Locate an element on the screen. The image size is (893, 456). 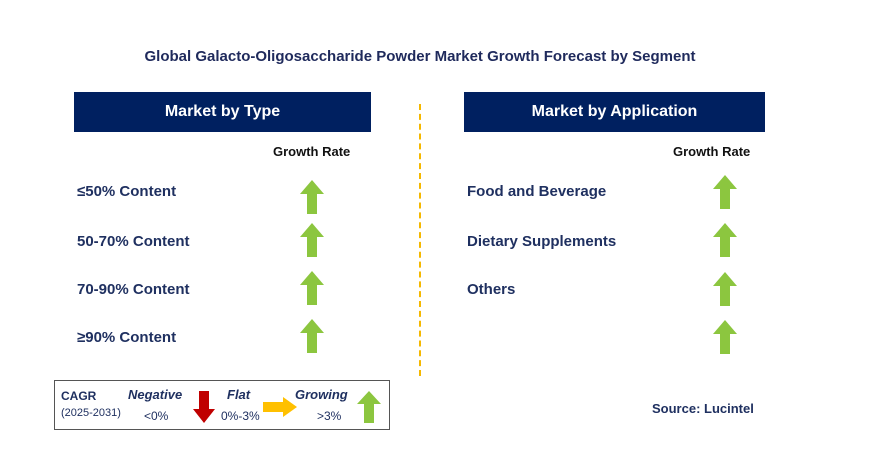
application-row-2-up-arrow-icon is located at coordinates (725, 240).